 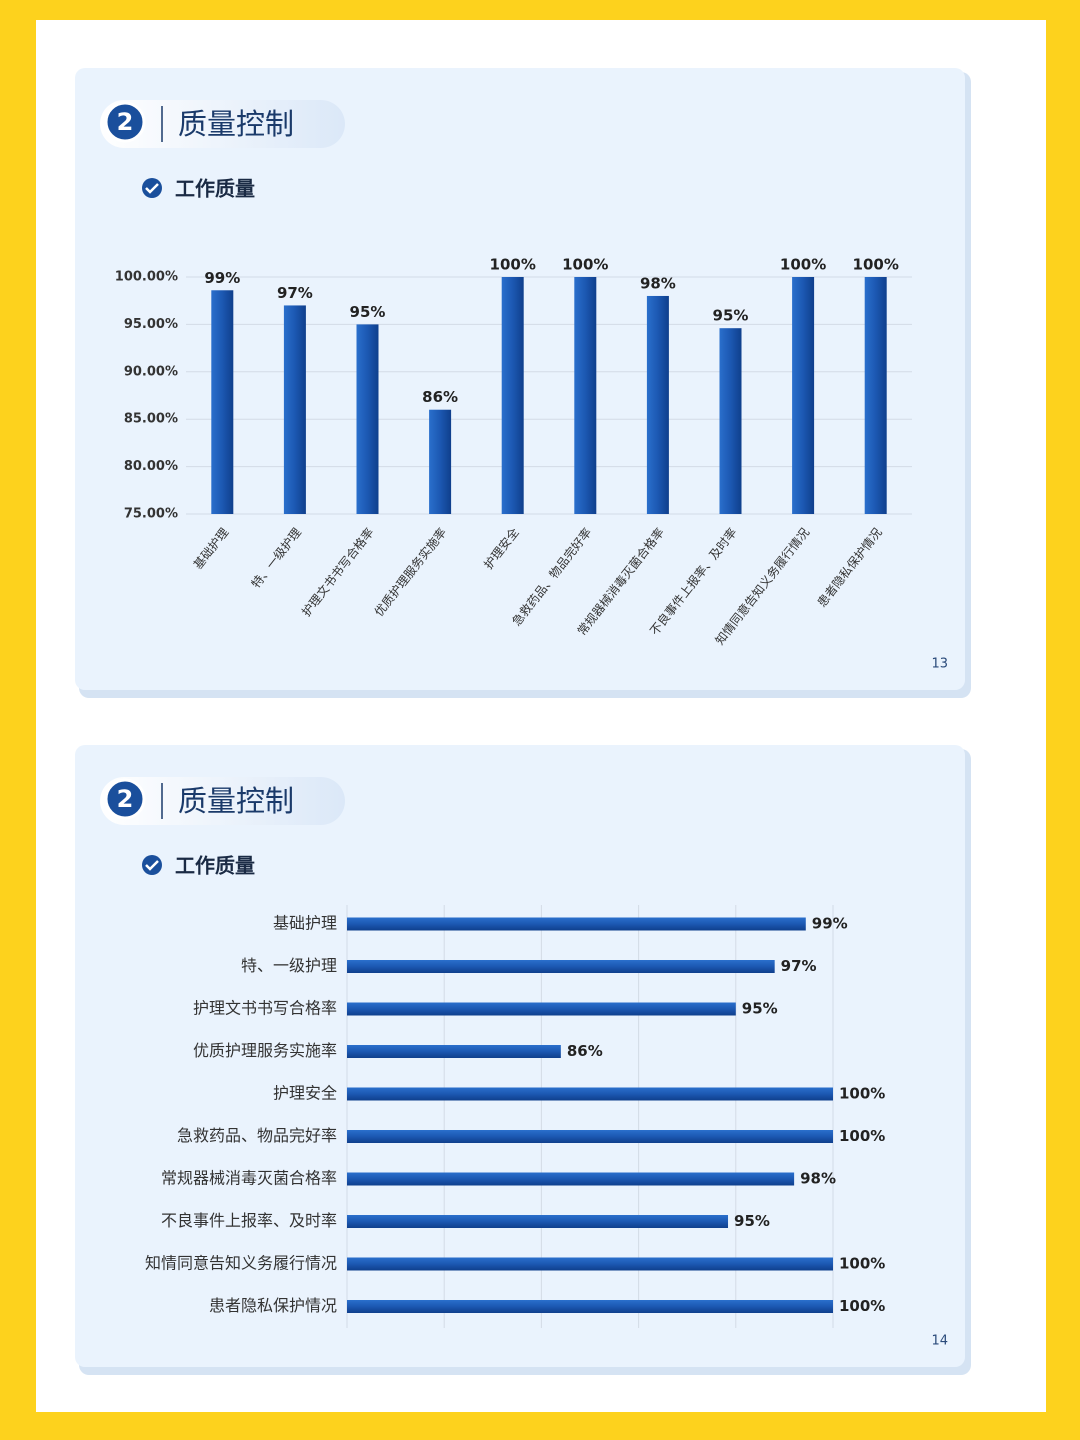 What do you see at coordinates (146, 277) in the screenshot?
I see `y-tick-label: 100.00%` at bounding box center [146, 277].